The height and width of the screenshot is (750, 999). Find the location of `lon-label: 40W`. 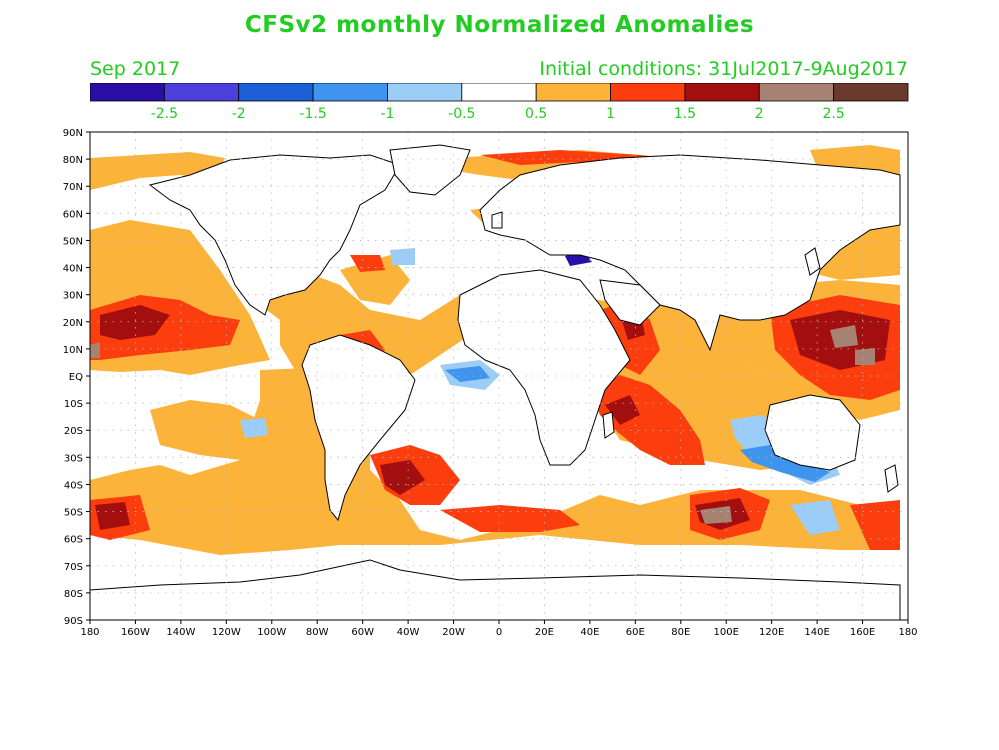

lon-label: 40W is located at coordinates (408, 632).